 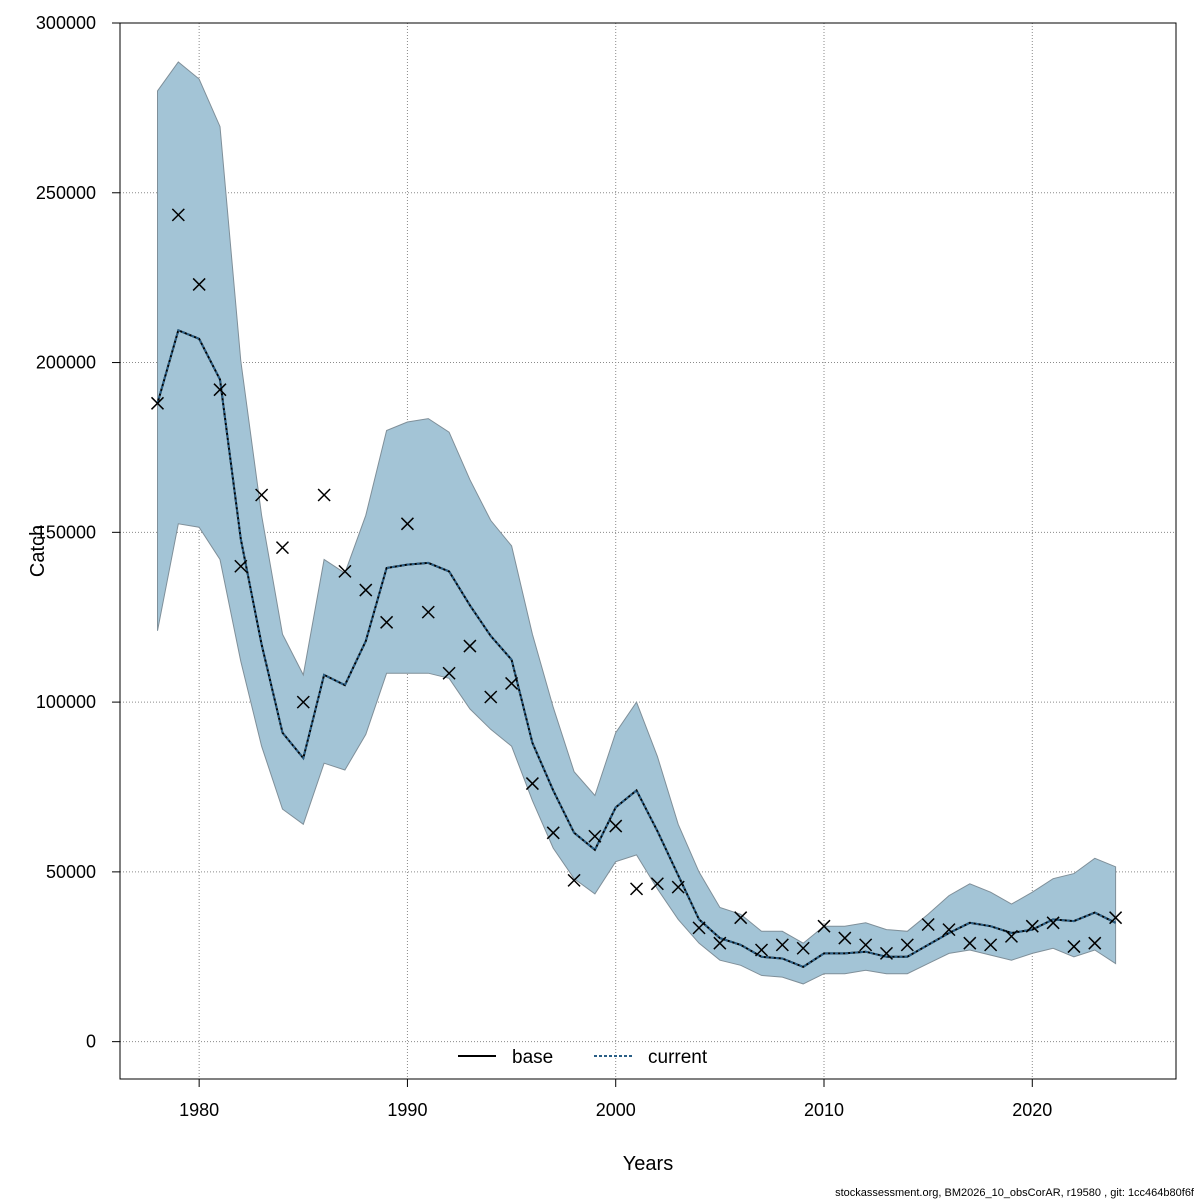 What do you see at coordinates (199, 1110) in the screenshot?
I see `x-tick-label: 1980` at bounding box center [199, 1110].